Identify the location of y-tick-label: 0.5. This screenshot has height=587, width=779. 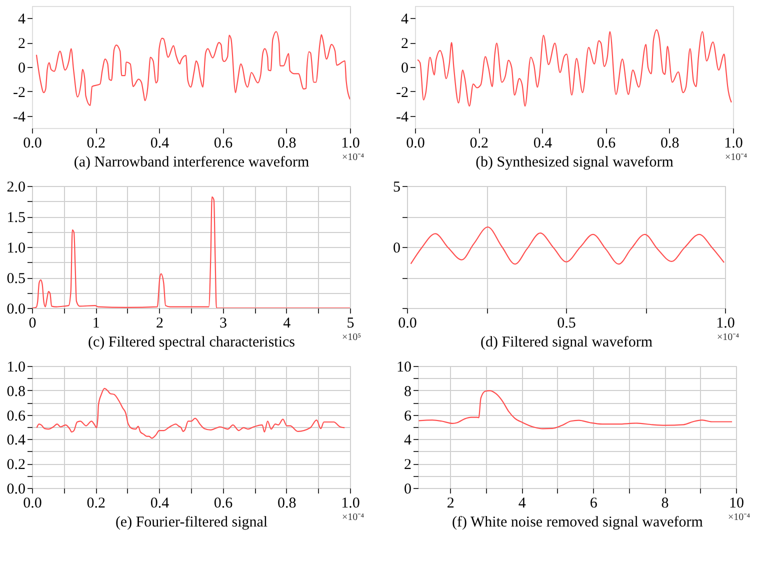
(16, 279).